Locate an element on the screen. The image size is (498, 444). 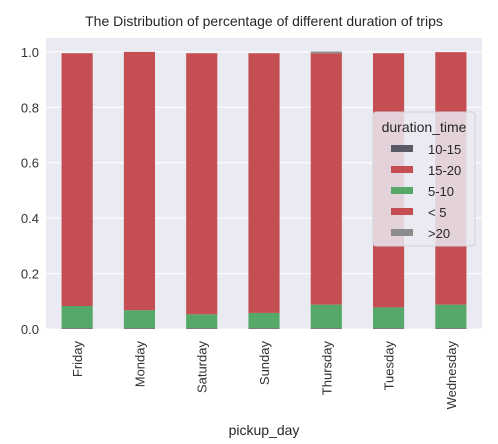
legend-title: duration_time is located at coordinates (424, 127).